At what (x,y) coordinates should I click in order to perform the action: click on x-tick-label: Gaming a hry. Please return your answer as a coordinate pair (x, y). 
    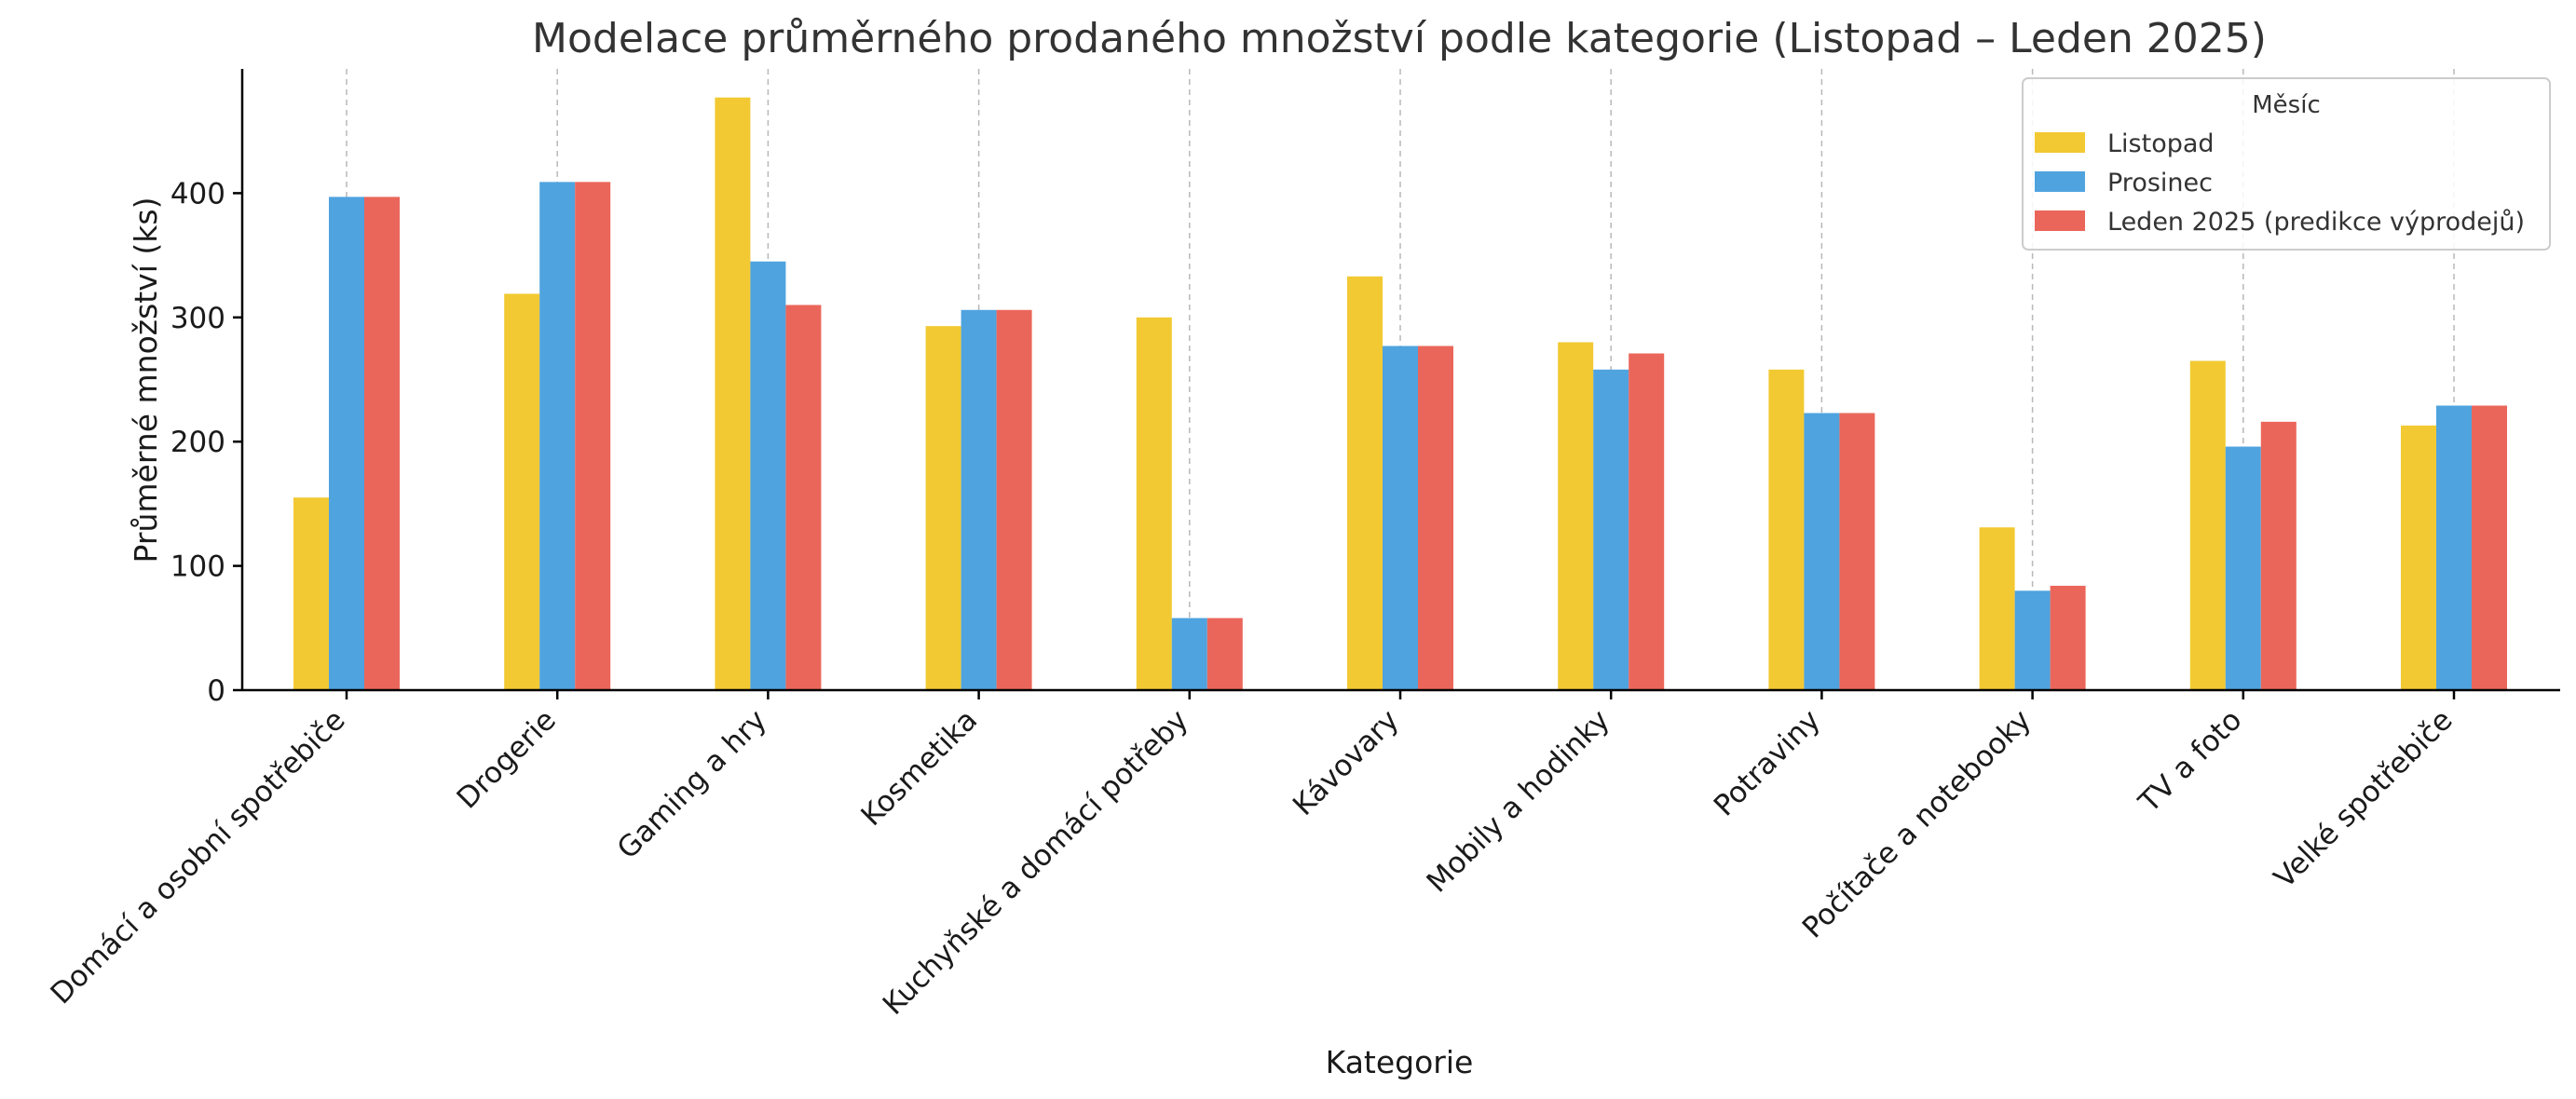
    Looking at the image, I should click on (692, 784).